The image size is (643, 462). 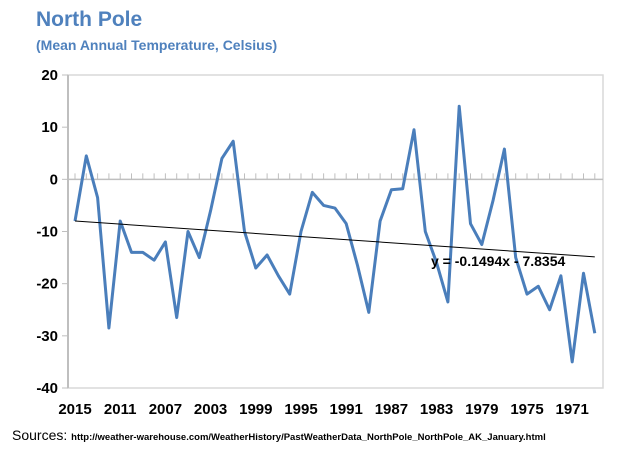 I want to click on sources-label: Sources:, so click(x=40, y=435).